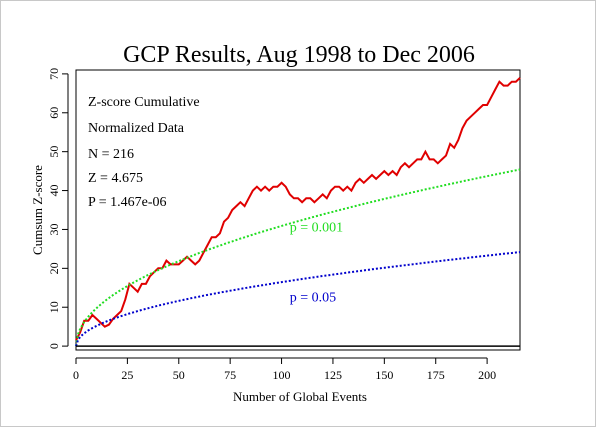  I want to click on y-tick-label: 40, so click(54, 191).